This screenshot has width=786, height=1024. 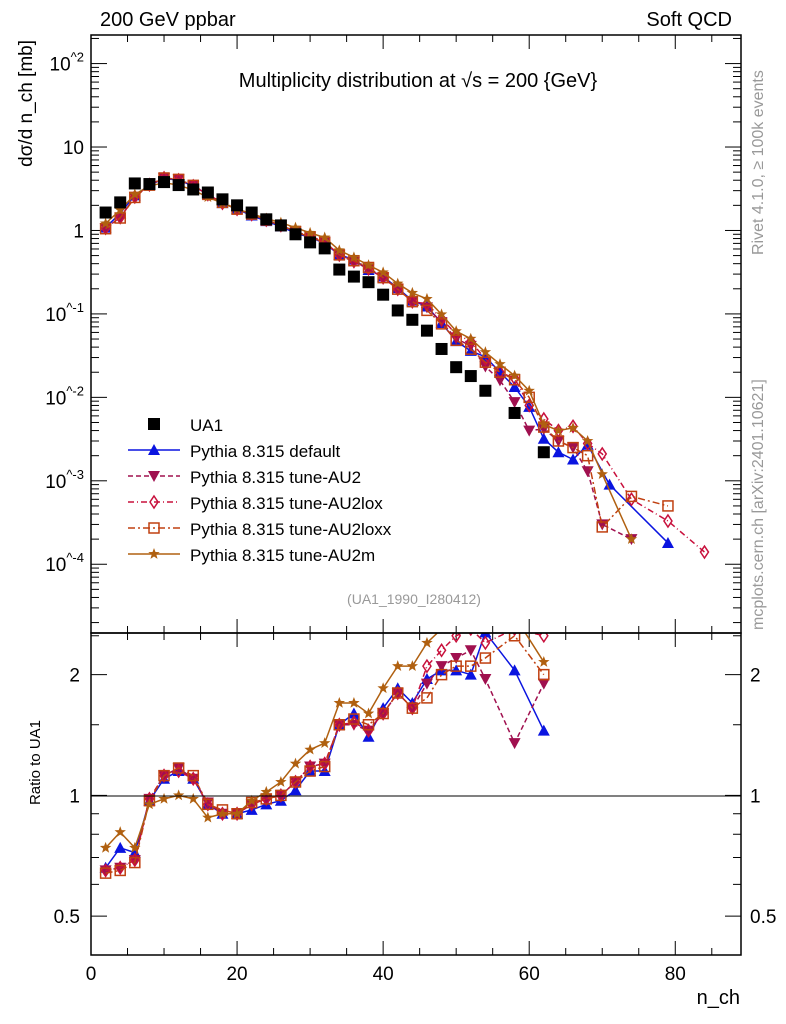 What do you see at coordinates (675, 974) in the screenshot?
I see `x-tick-label: 80` at bounding box center [675, 974].